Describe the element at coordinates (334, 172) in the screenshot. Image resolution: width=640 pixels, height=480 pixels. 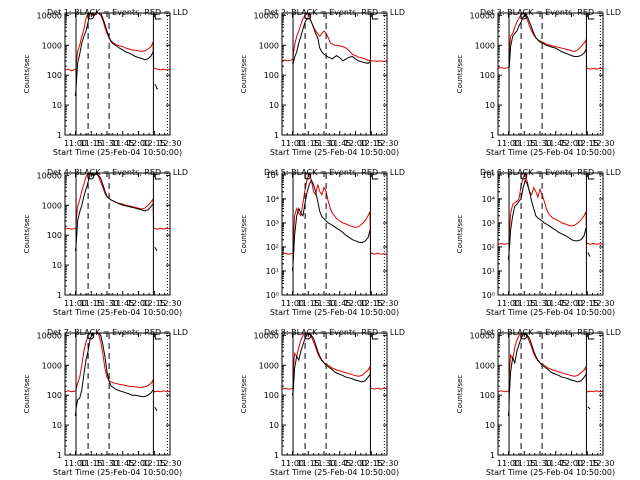
I see `panel-title: Det 5: BLACK = Events, RED = LLD` at that location.